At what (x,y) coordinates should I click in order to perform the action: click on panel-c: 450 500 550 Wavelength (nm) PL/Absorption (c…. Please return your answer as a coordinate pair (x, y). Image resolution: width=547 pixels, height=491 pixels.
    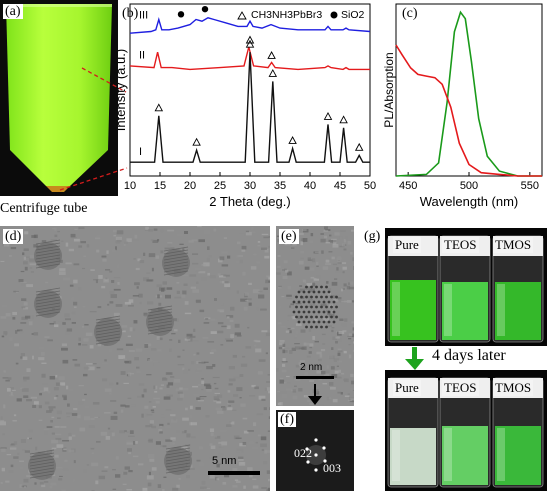
    Looking at the image, I should click on (463, 110).